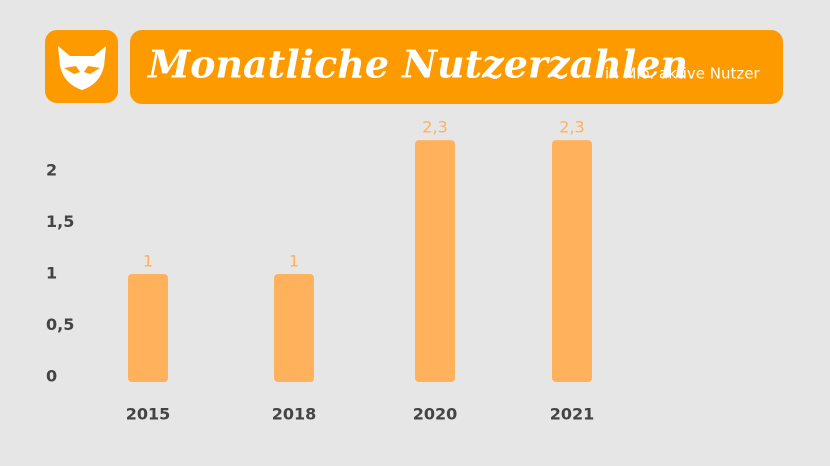 This screenshot has width=830, height=466. Describe the element at coordinates (82, 68) in the screenshot. I see `logo-fox` at that location.